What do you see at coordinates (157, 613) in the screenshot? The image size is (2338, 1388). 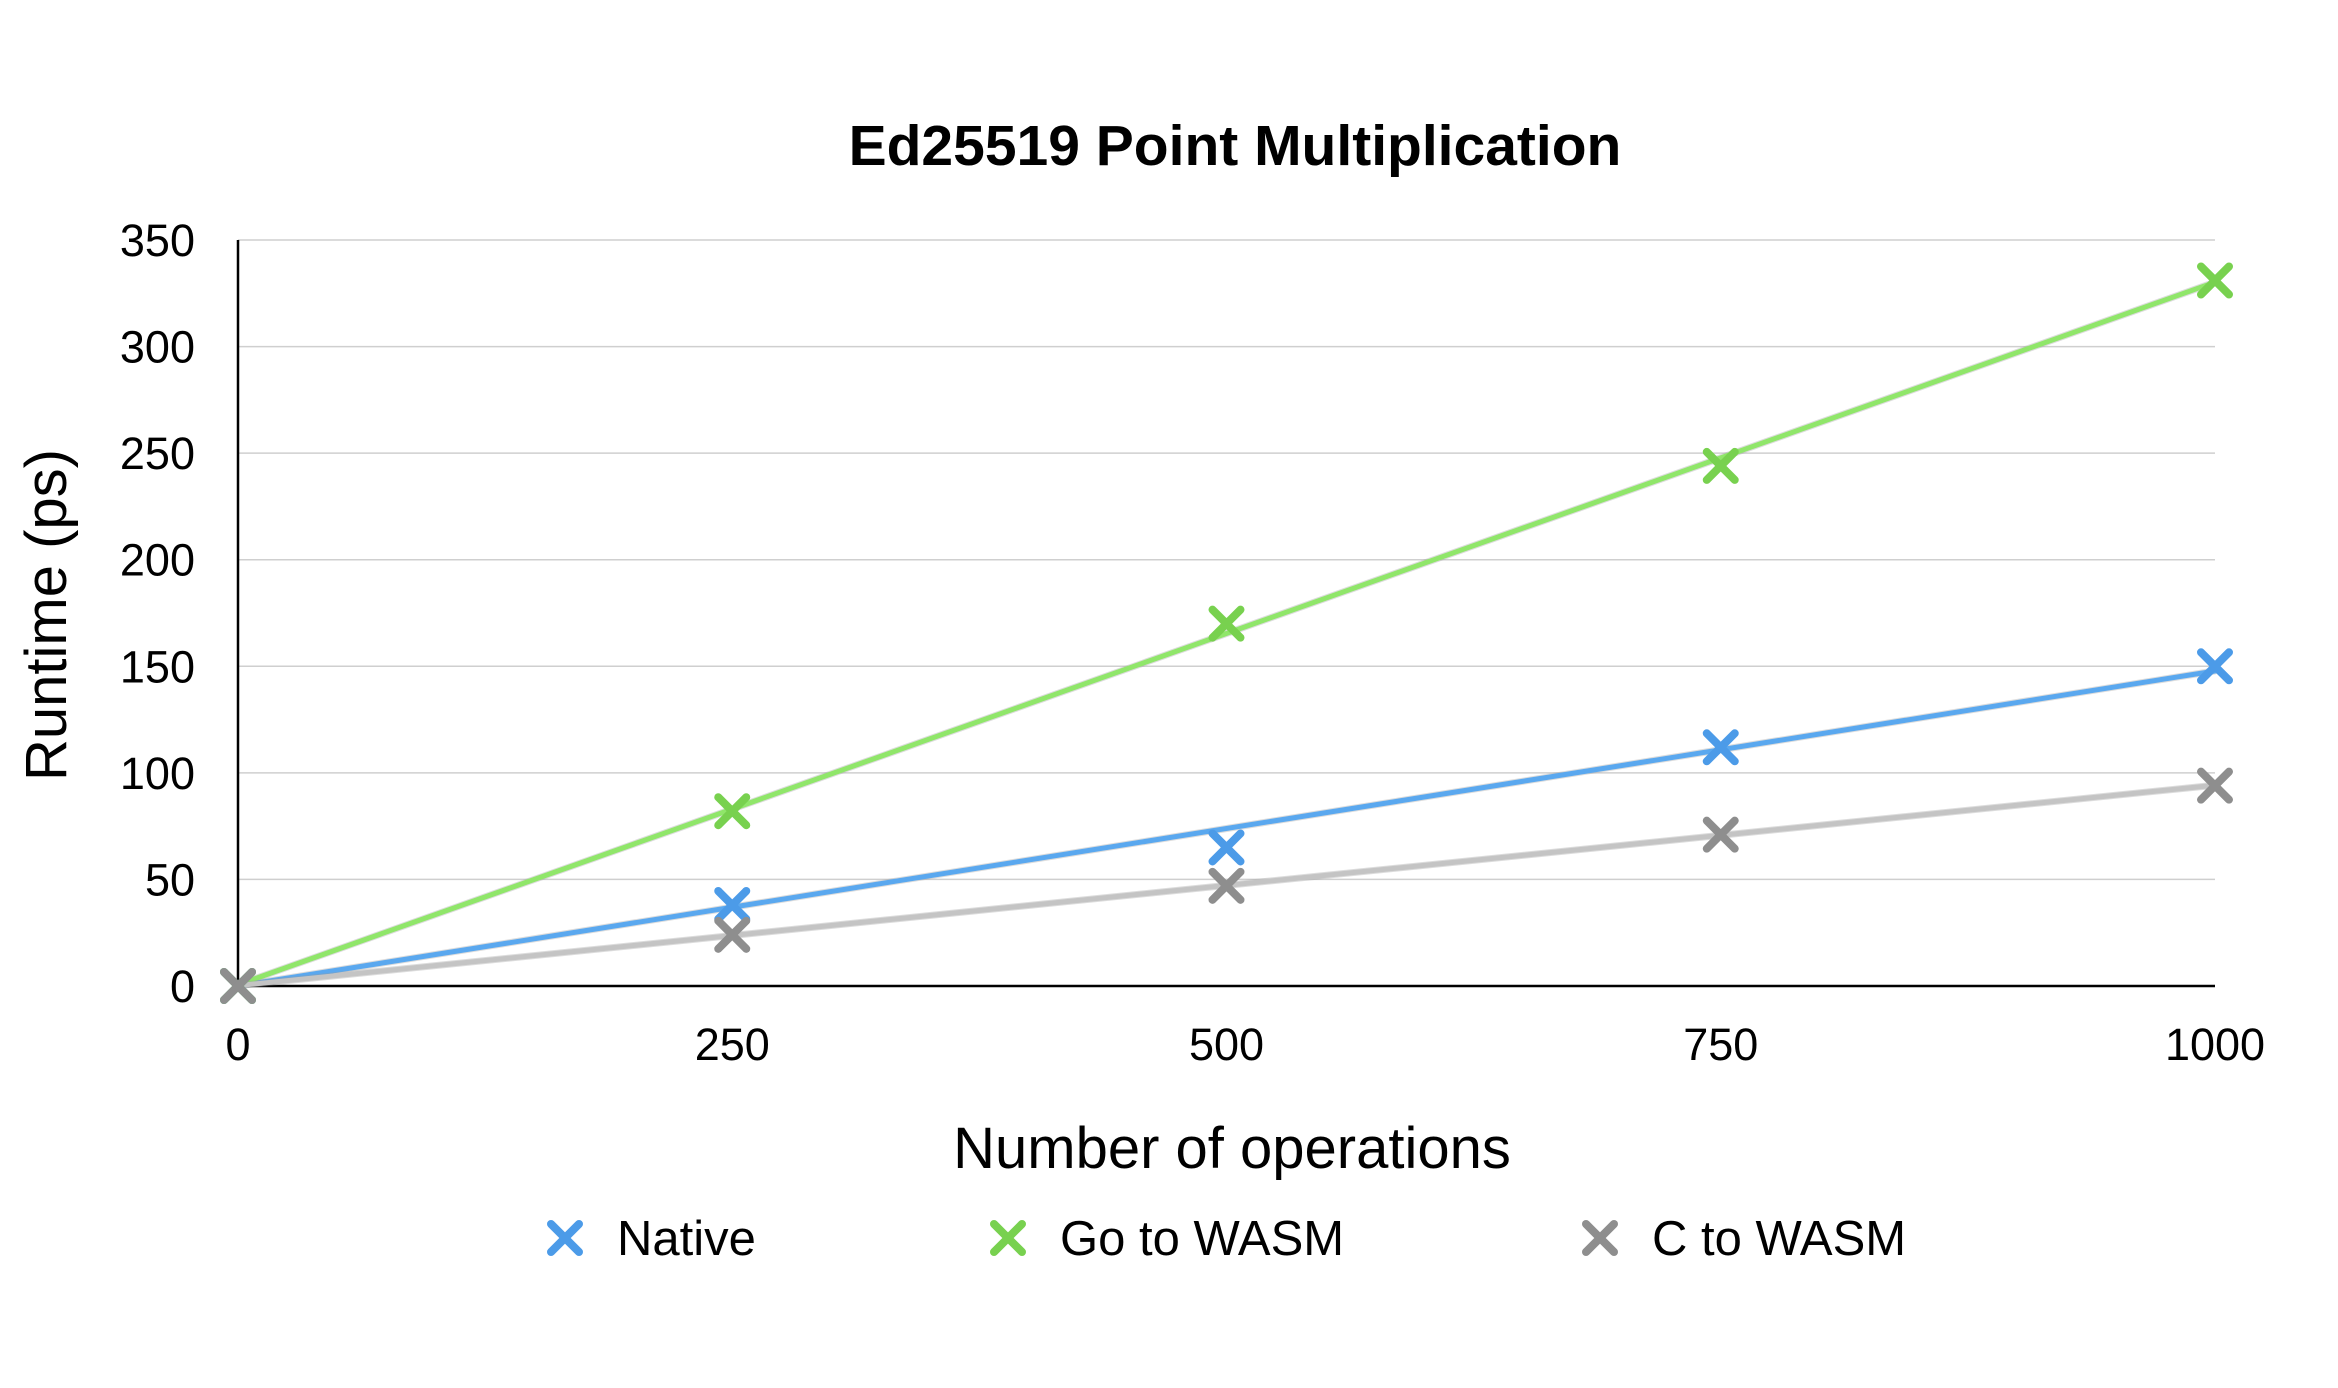 I see `y-axis-ticks: 0 50 100 150 200 250 300 350` at bounding box center [157, 613].